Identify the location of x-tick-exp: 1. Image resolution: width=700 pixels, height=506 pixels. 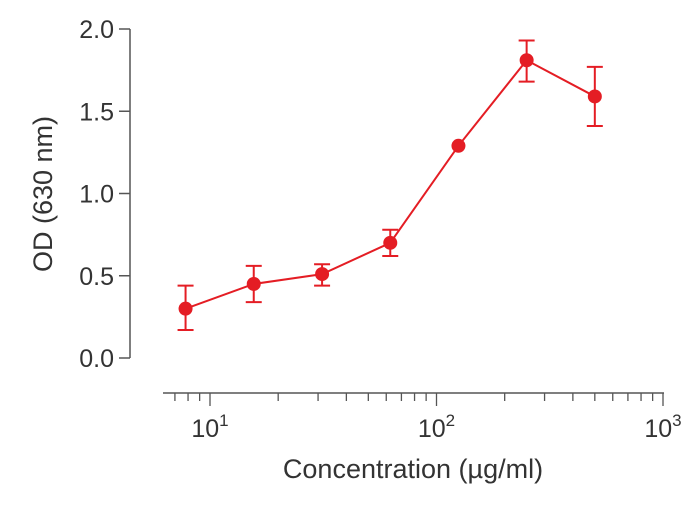
(223, 420).